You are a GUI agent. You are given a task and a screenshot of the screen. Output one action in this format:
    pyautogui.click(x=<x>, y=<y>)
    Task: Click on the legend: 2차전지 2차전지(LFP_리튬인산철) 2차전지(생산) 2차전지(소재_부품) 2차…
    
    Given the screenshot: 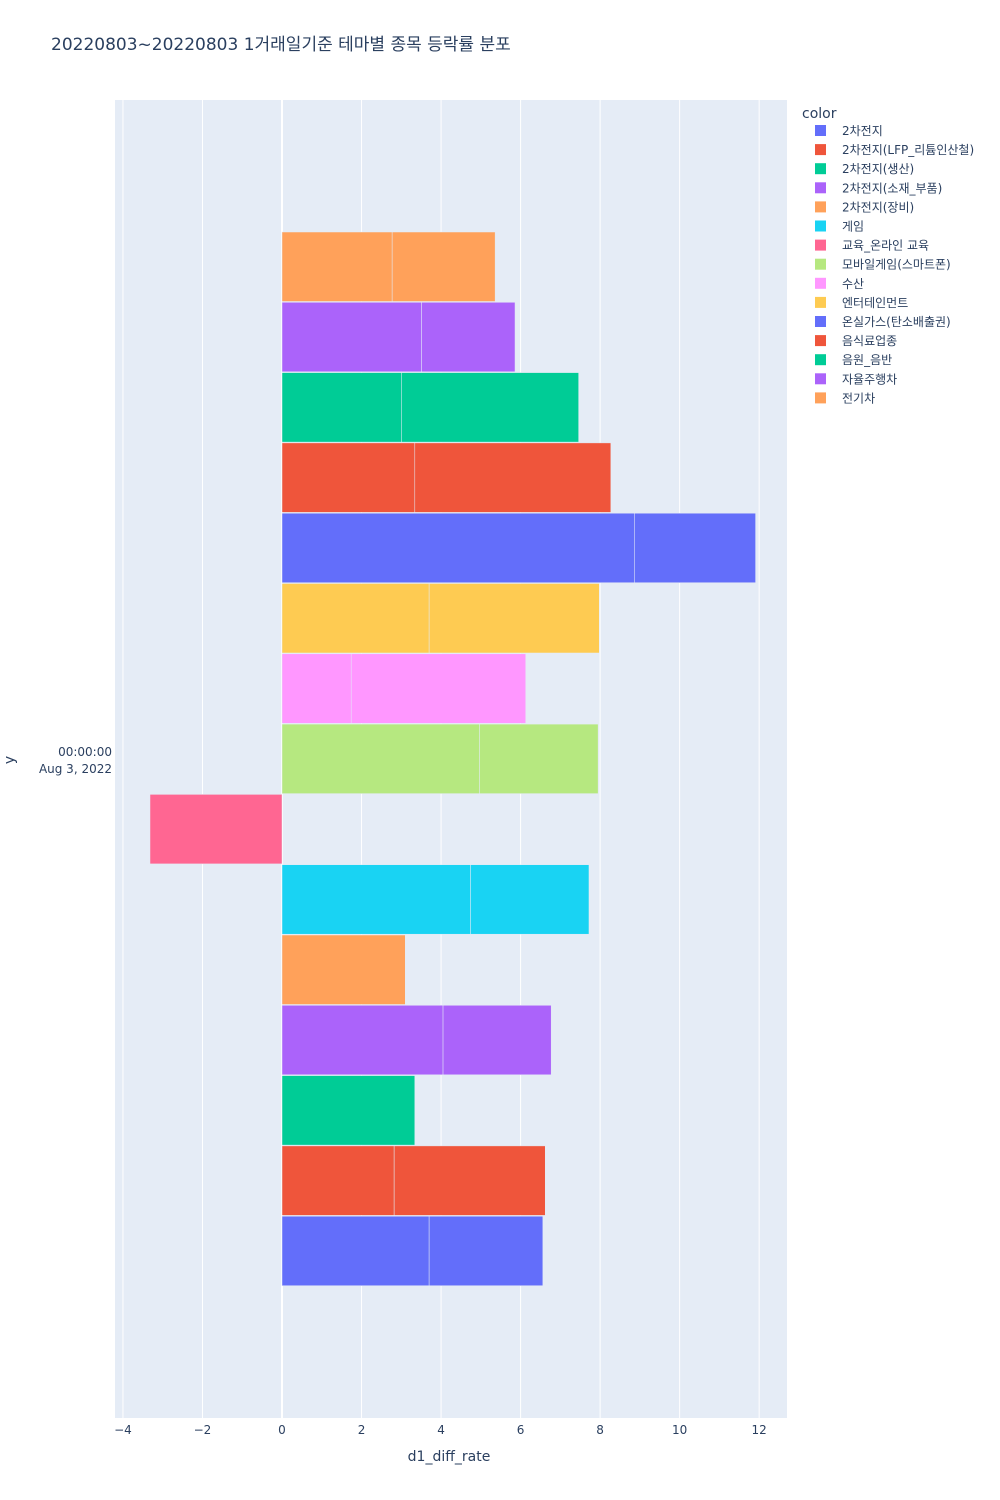 What is the action you would take?
    pyautogui.click(x=894, y=264)
    